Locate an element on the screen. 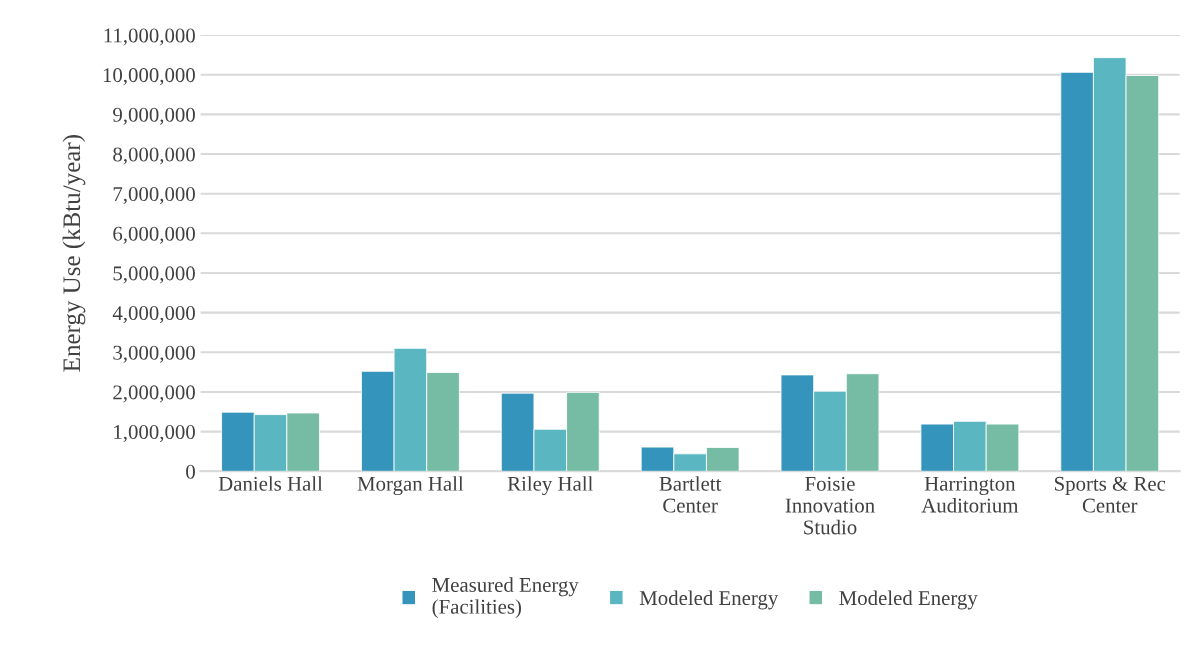  y-tick-label: 2,000,000 is located at coordinates (154, 394).